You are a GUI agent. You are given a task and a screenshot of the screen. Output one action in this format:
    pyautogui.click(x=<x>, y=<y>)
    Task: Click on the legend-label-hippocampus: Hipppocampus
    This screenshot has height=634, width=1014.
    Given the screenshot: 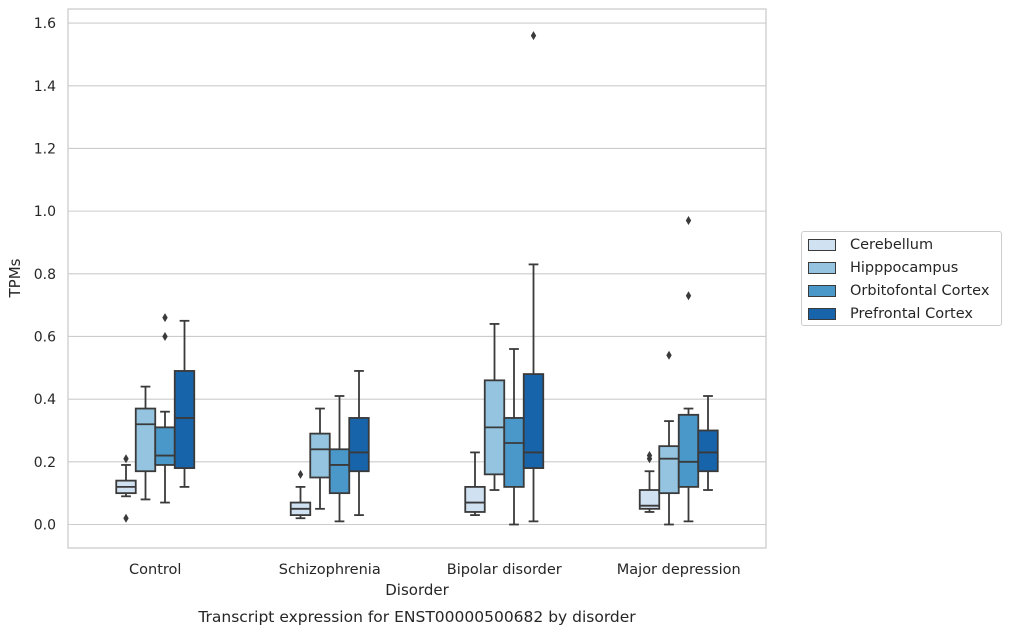 What is the action you would take?
    pyautogui.click(x=904, y=268)
    